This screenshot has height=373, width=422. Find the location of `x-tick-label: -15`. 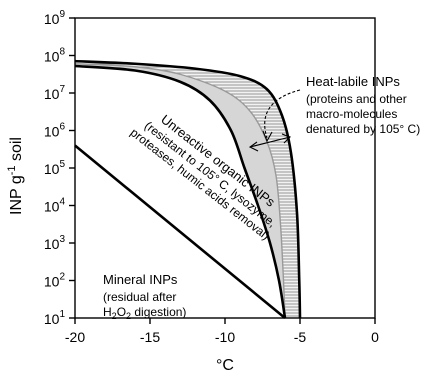

x-tick-label: -15 is located at coordinates (150, 337).